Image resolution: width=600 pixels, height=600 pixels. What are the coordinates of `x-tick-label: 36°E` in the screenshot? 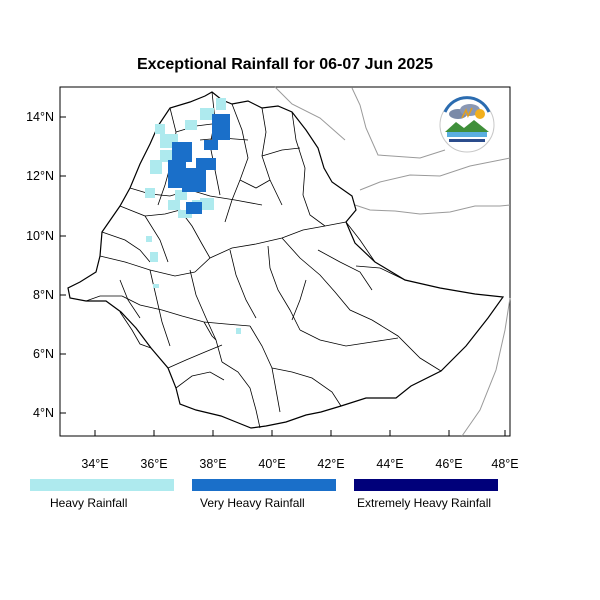 It's located at (153, 464).